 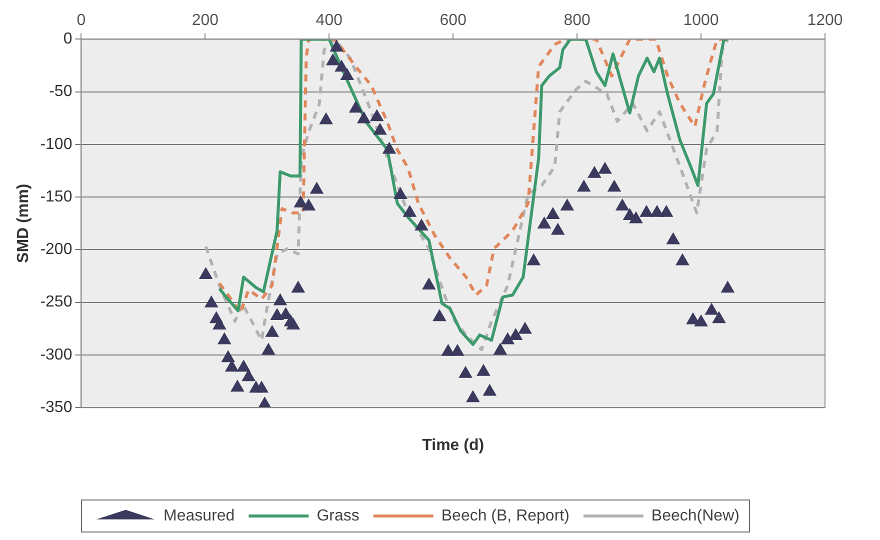 I want to click on legend-label: Measured, so click(x=199, y=515).